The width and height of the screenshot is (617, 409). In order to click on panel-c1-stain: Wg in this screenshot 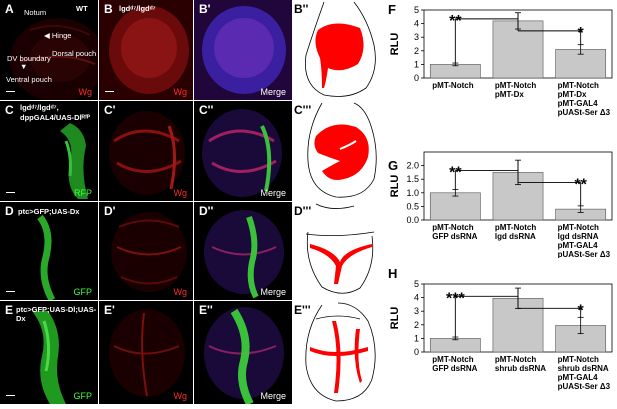, I will do `click(180, 193)`.